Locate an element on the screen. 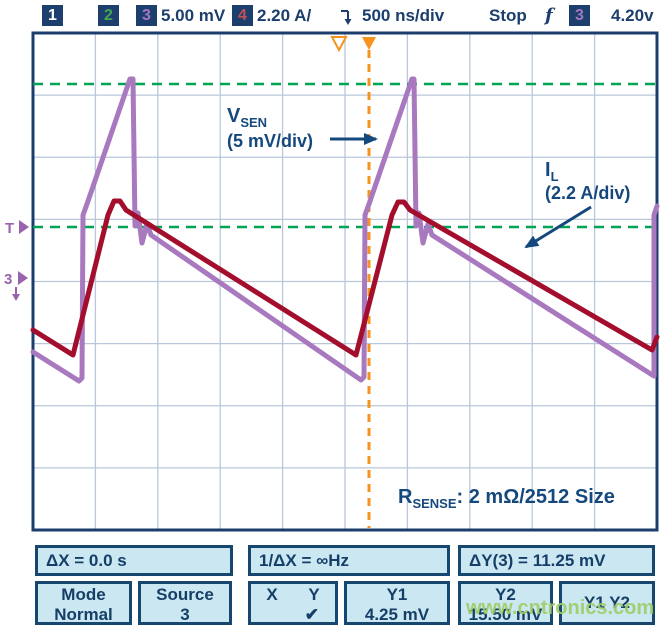 The image size is (664, 634). trigger-level-marker-label: T is located at coordinates (9, 228).